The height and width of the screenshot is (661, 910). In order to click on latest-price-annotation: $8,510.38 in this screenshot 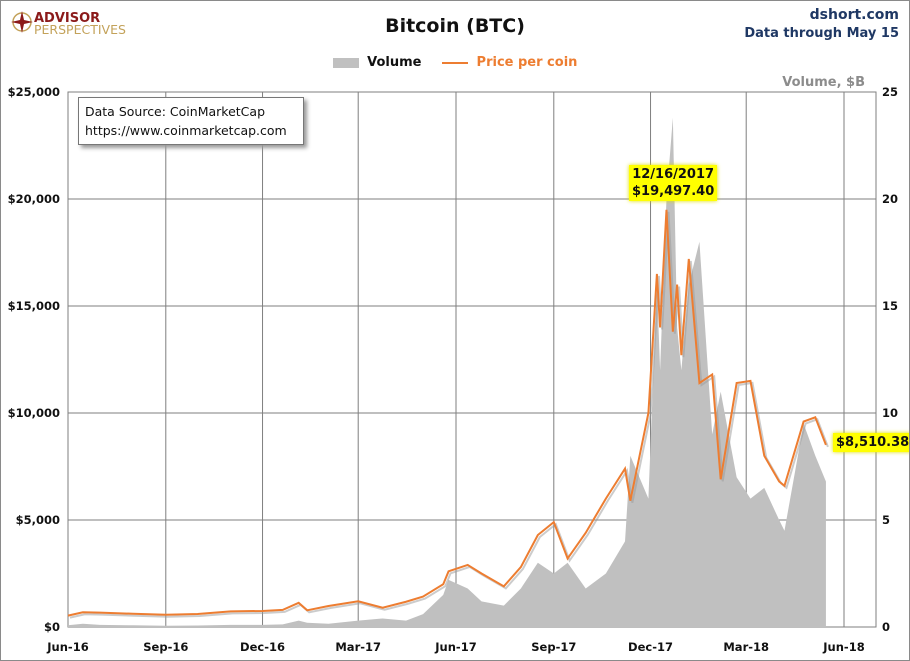, I will do `click(871, 442)`.